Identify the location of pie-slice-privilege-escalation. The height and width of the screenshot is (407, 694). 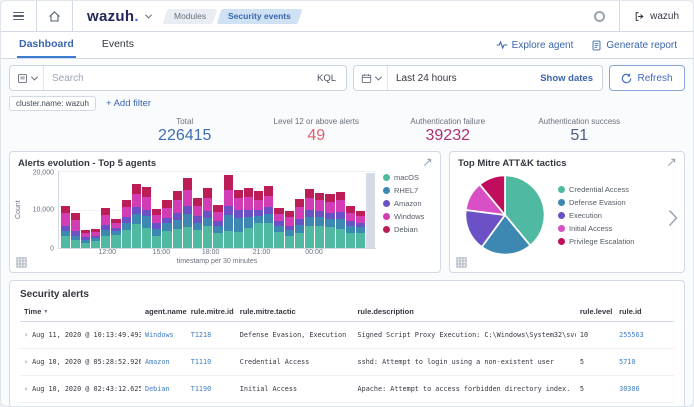
(492, 195).